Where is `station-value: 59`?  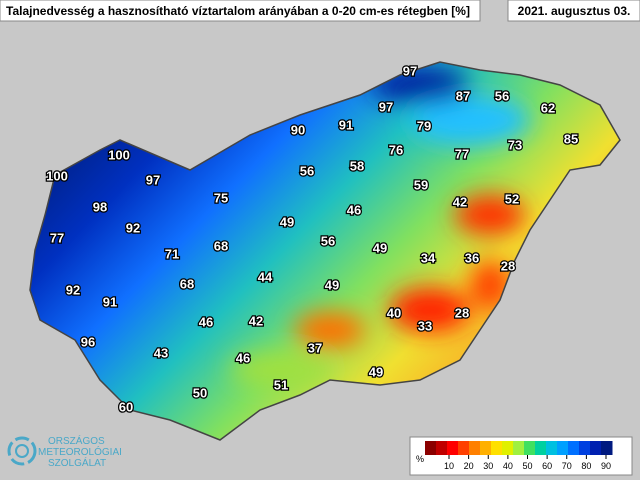 station-value: 59 is located at coordinates (421, 184).